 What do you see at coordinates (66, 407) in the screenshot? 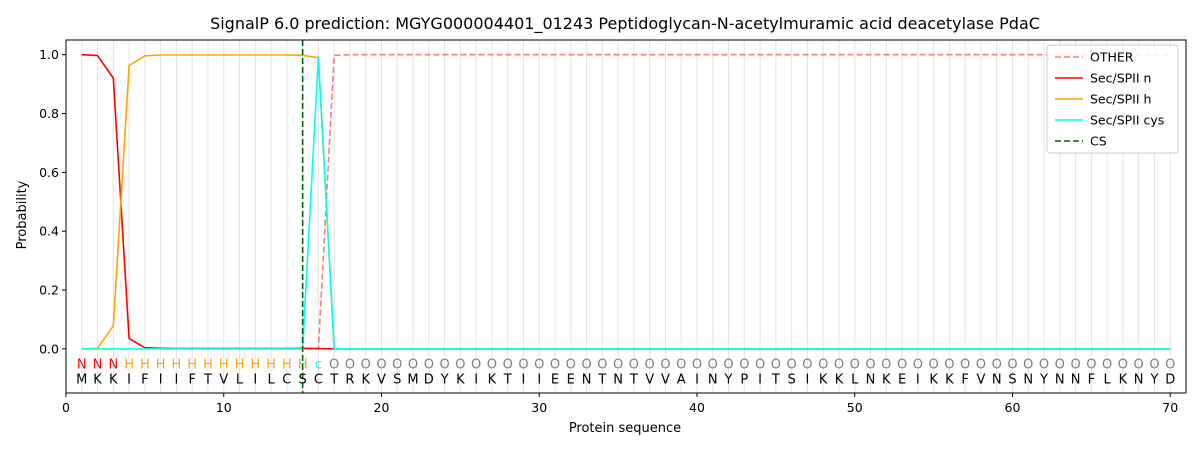
I see `x-tick-label: 0` at bounding box center [66, 407].